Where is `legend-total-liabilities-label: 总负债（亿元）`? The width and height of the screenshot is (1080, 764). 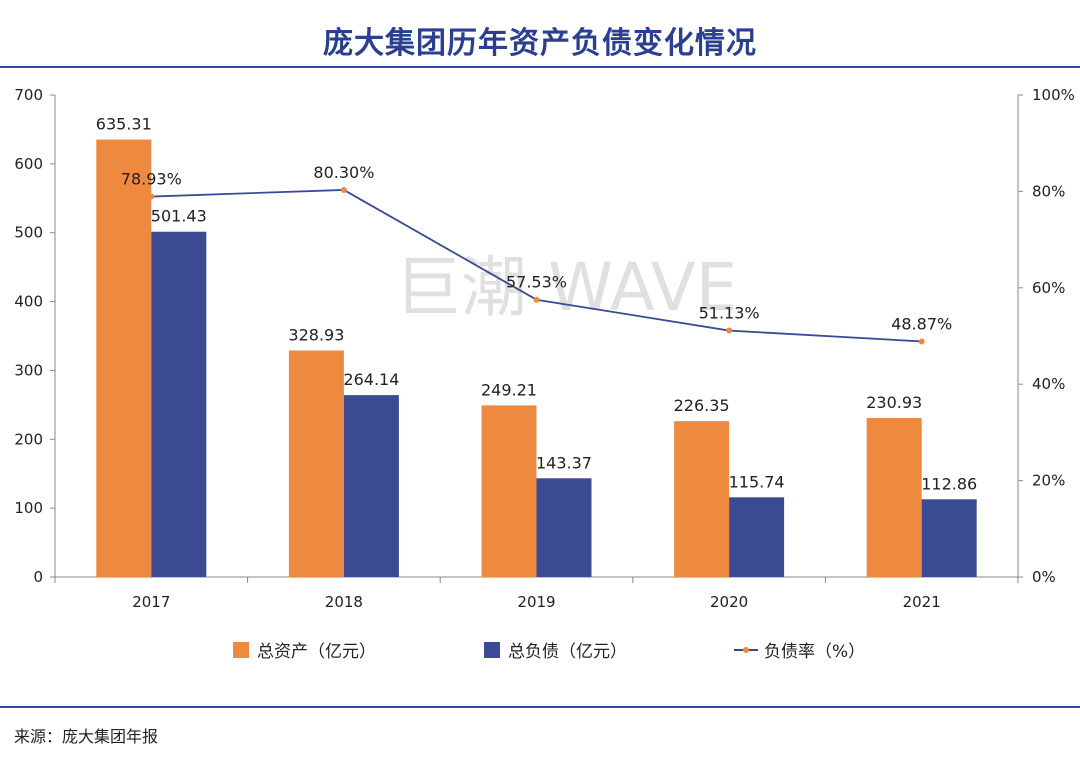
legend-total-liabilities-label: 总负债（亿元） is located at coordinates (567, 652).